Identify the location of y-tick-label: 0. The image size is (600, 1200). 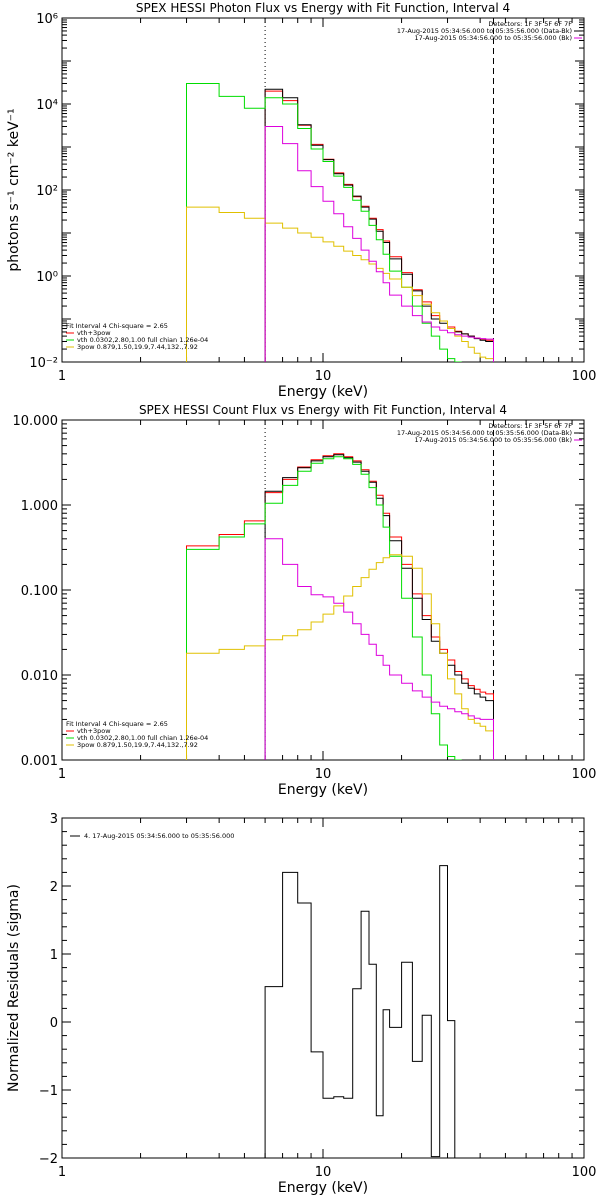
(54, 1023).